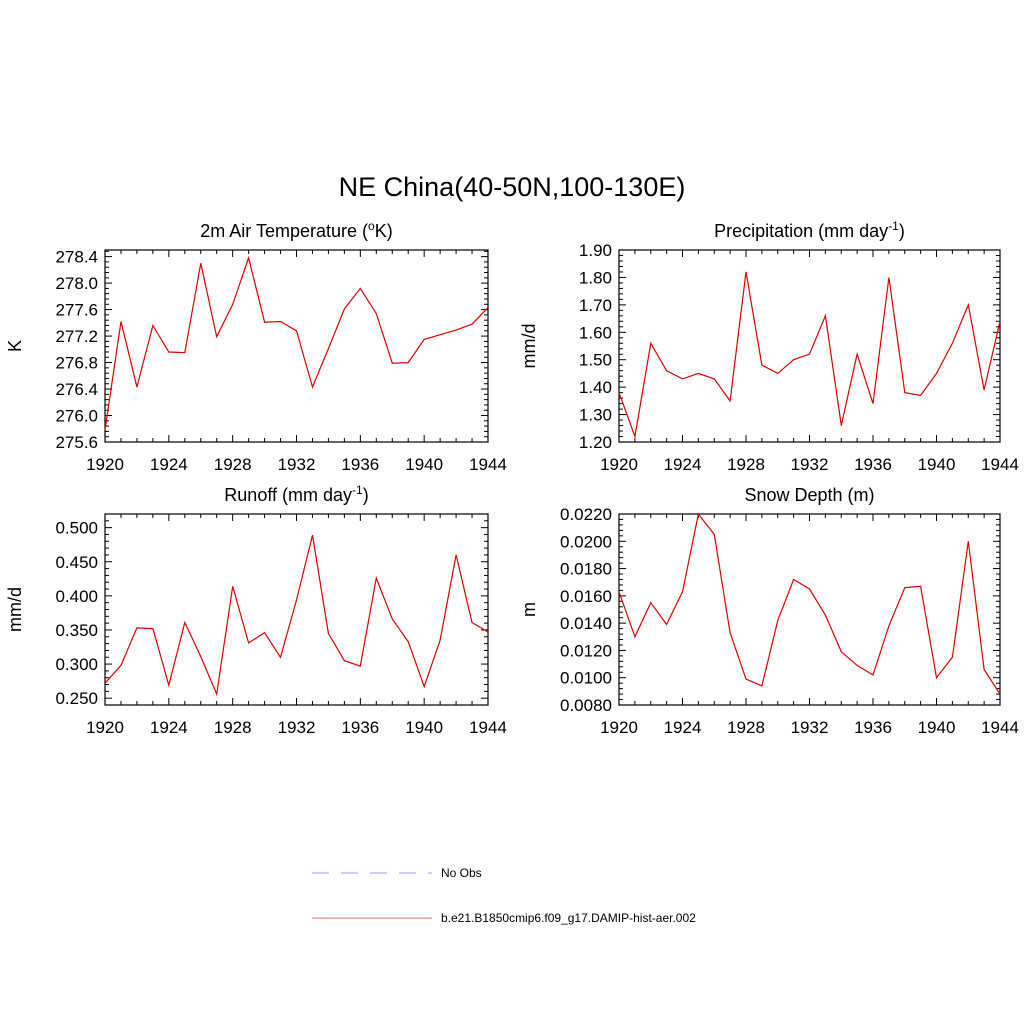 The image size is (1024, 1024). What do you see at coordinates (512, 187) in the screenshot?
I see `figure-title: NE China(40-50N,100-130E)` at bounding box center [512, 187].